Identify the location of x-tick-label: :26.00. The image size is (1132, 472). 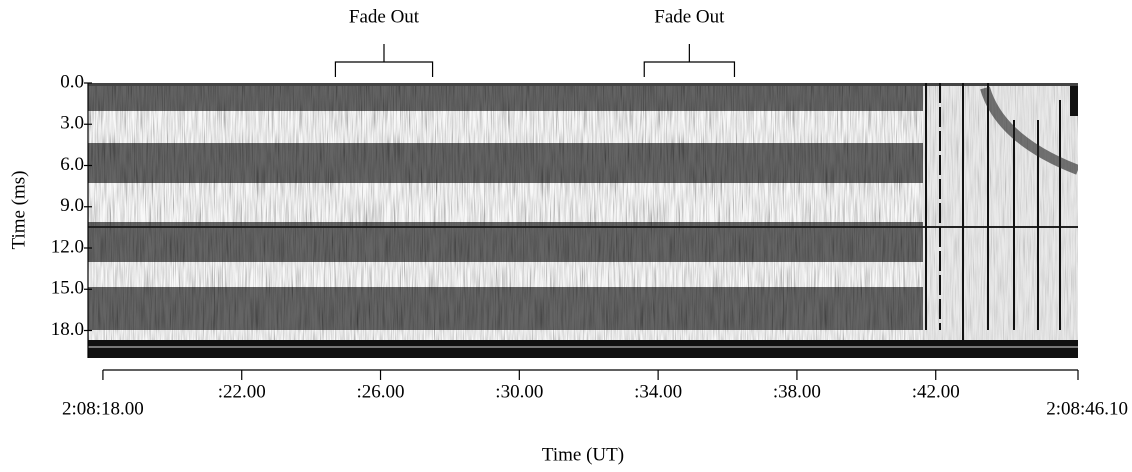
(381, 391).